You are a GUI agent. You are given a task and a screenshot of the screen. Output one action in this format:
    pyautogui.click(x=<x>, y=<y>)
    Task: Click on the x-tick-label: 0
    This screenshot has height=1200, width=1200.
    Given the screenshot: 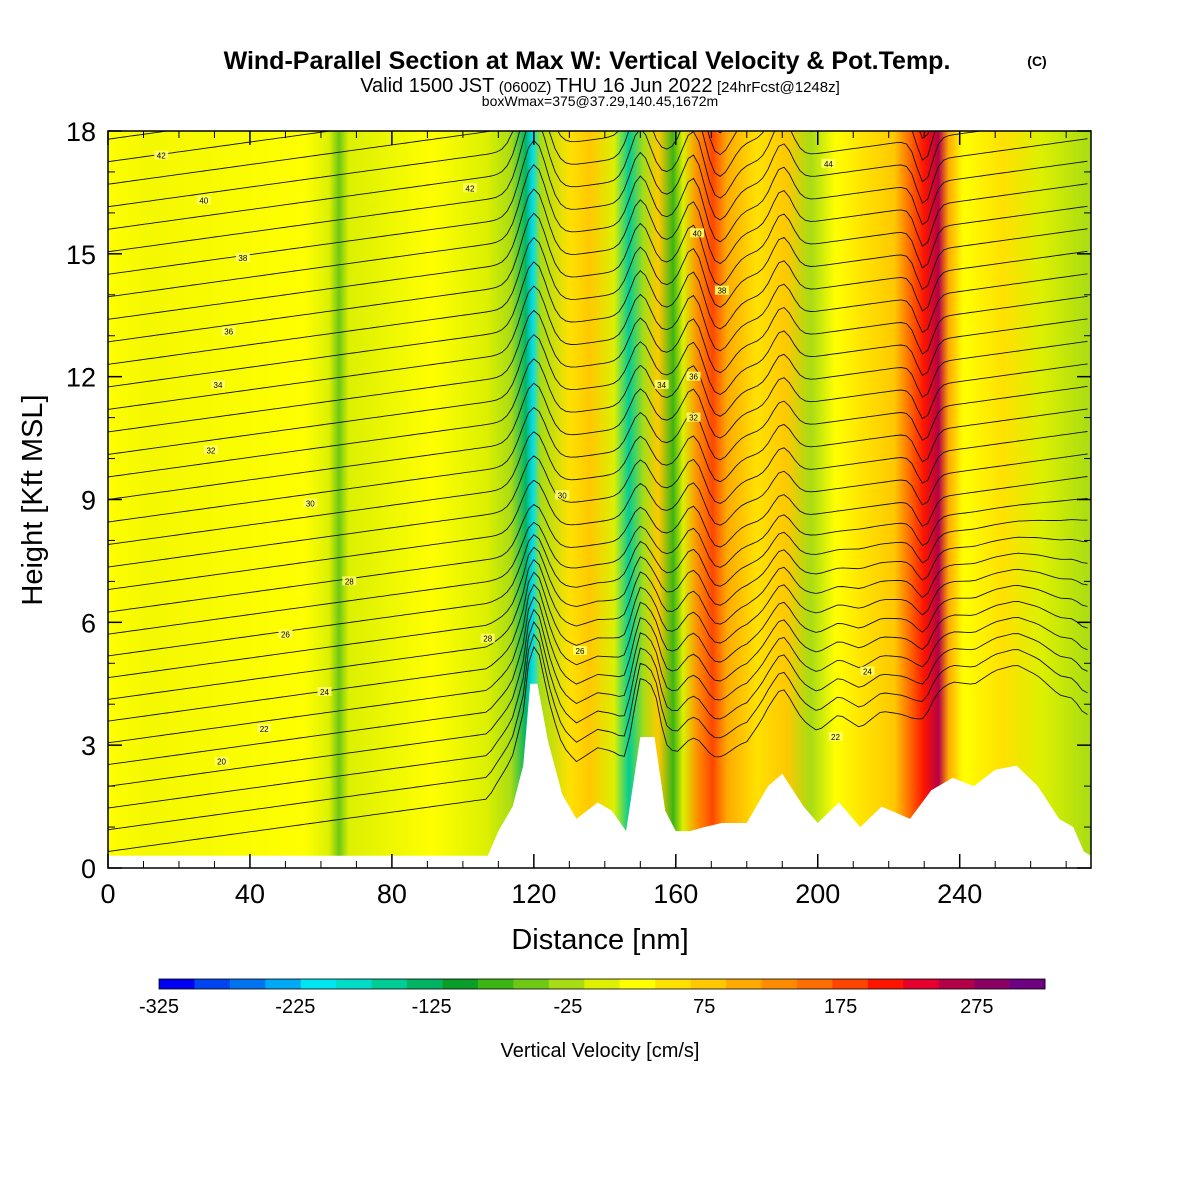 What is the action you would take?
    pyautogui.click(x=107, y=894)
    